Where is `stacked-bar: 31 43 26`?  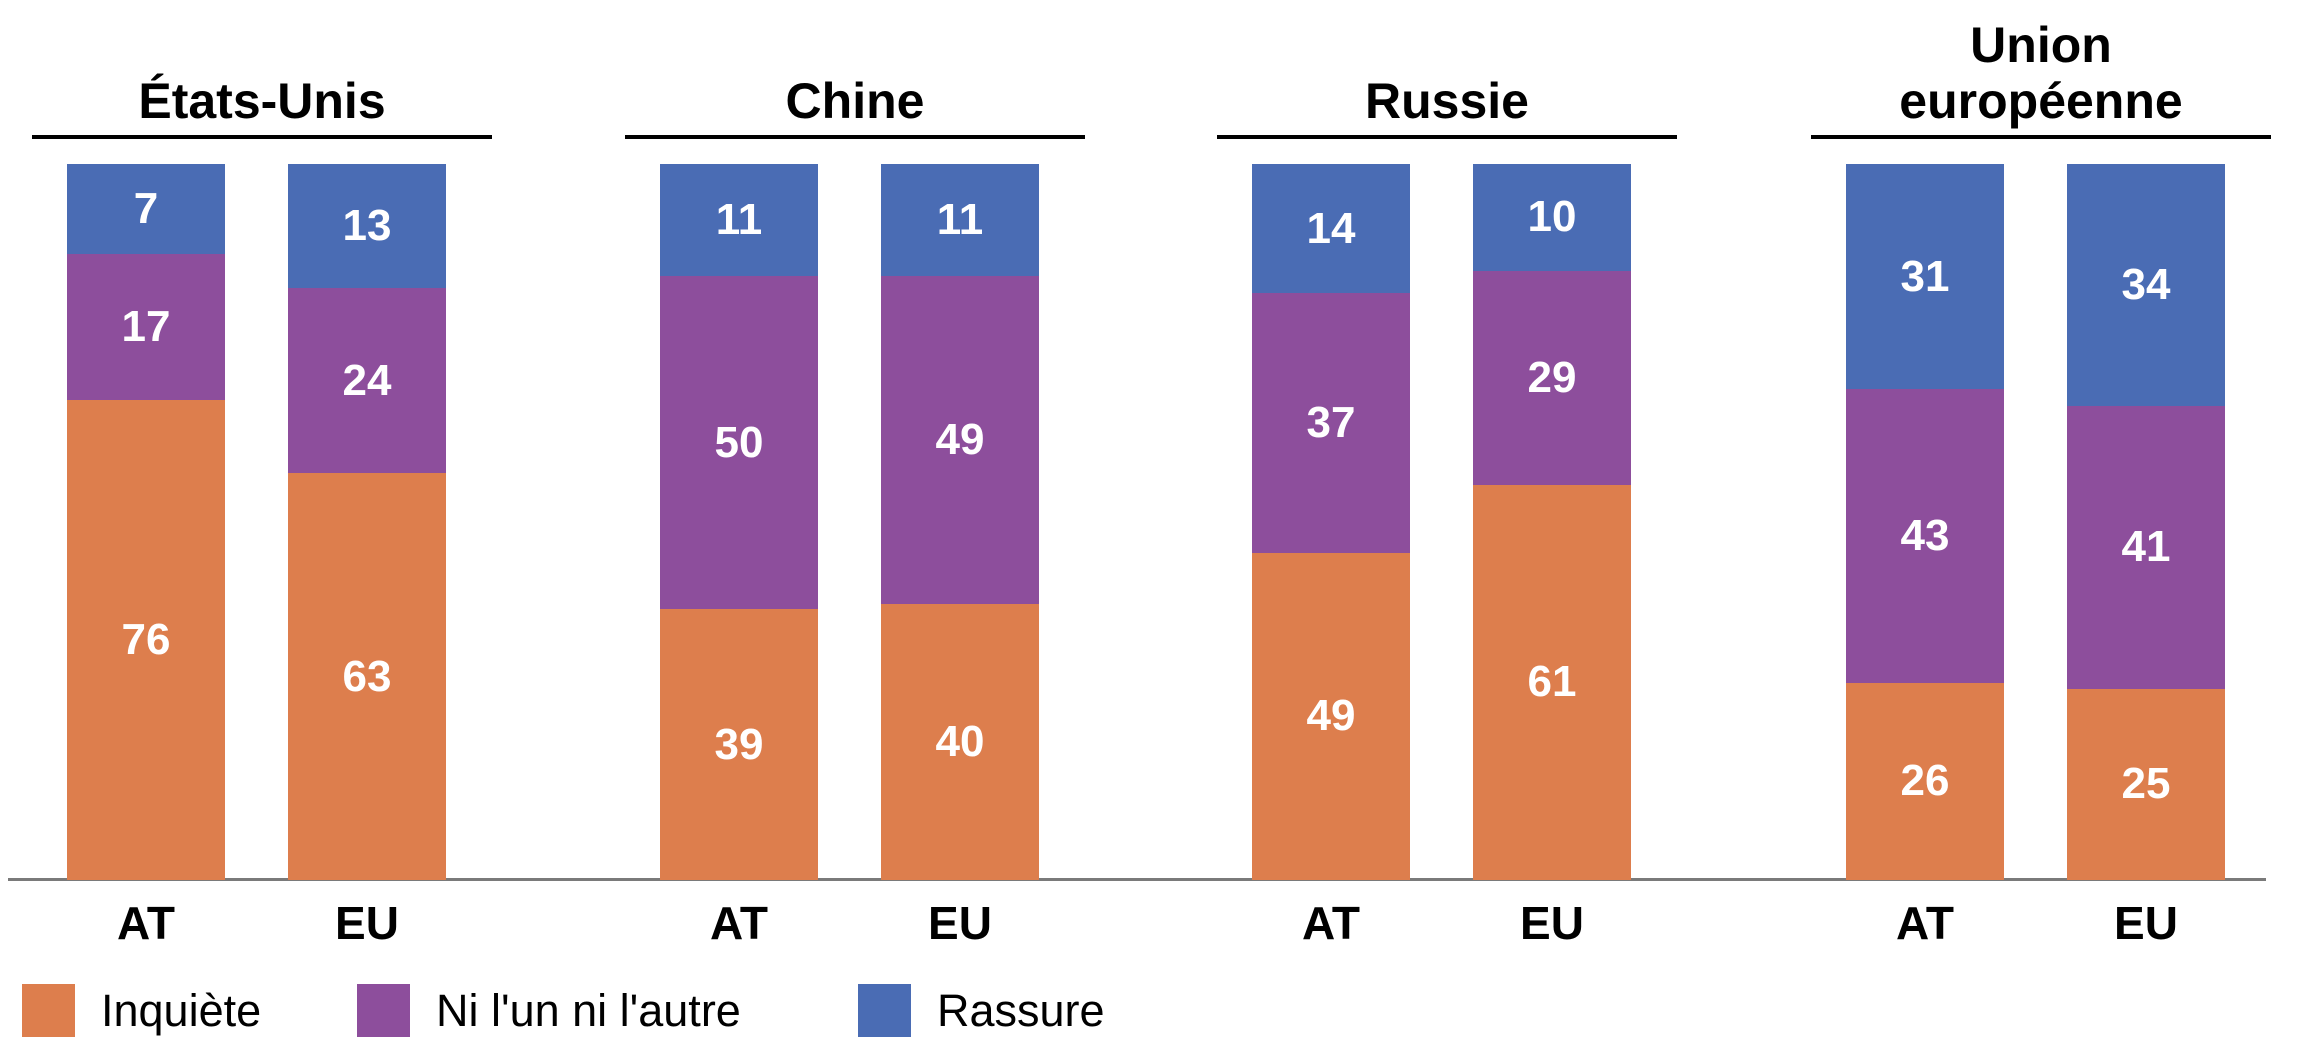
stacked-bar: 31 43 26 is located at coordinates (1925, 522).